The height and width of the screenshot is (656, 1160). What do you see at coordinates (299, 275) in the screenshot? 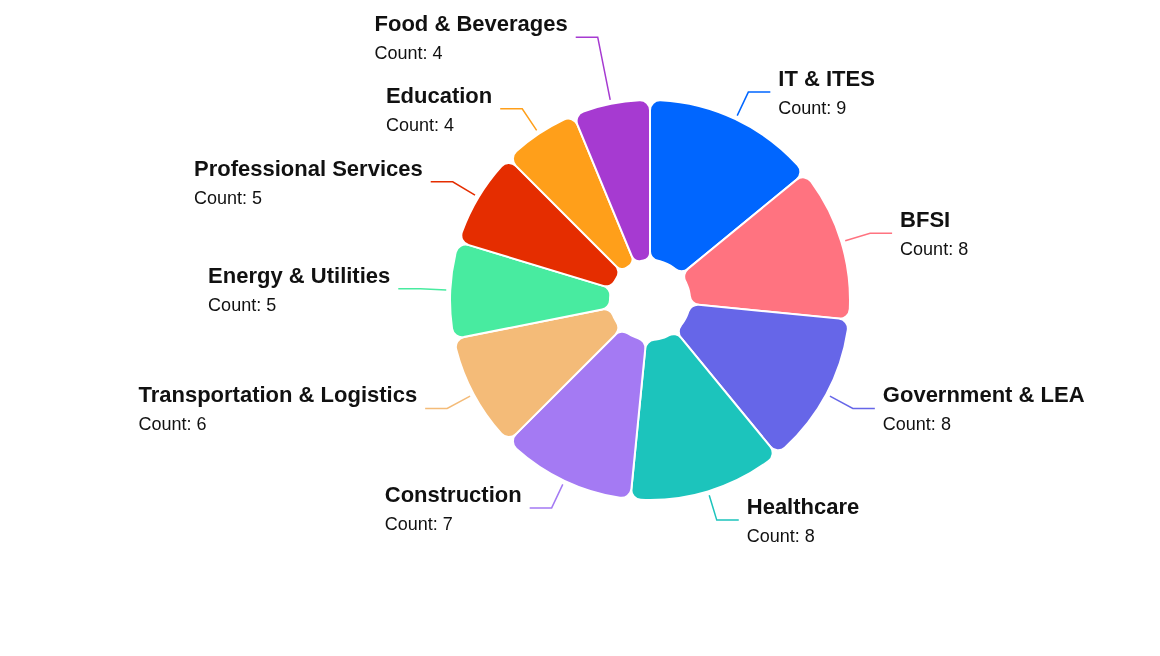
I see `slice-label: Energy & Utilities` at bounding box center [299, 275].